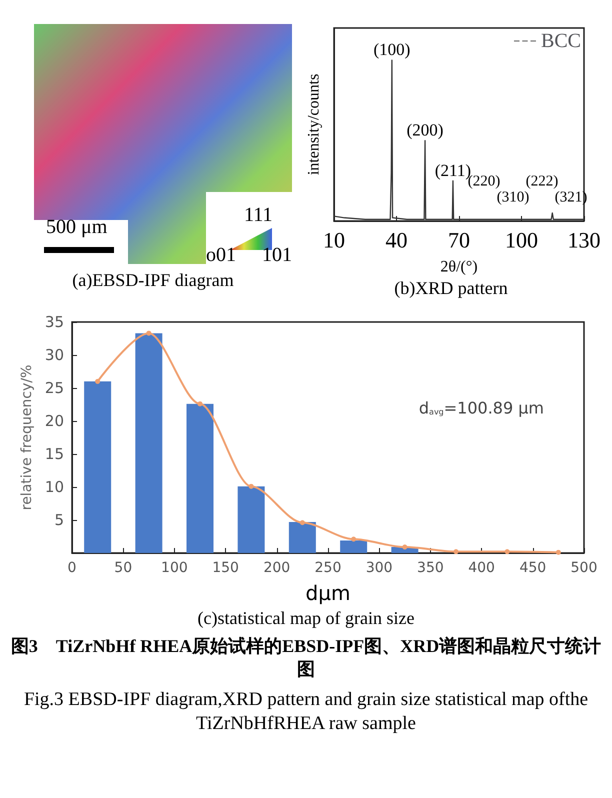 This screenshot has height=798, width=612. I want to click on y-tick-label: 25, so click(54, 388).